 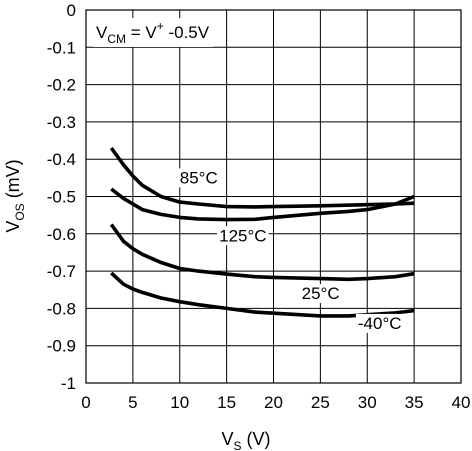 What do you see at coordinates (61, 85) in the screenshot?
I see `y-tick-label: -0.2` at bounding box center [61, 85].